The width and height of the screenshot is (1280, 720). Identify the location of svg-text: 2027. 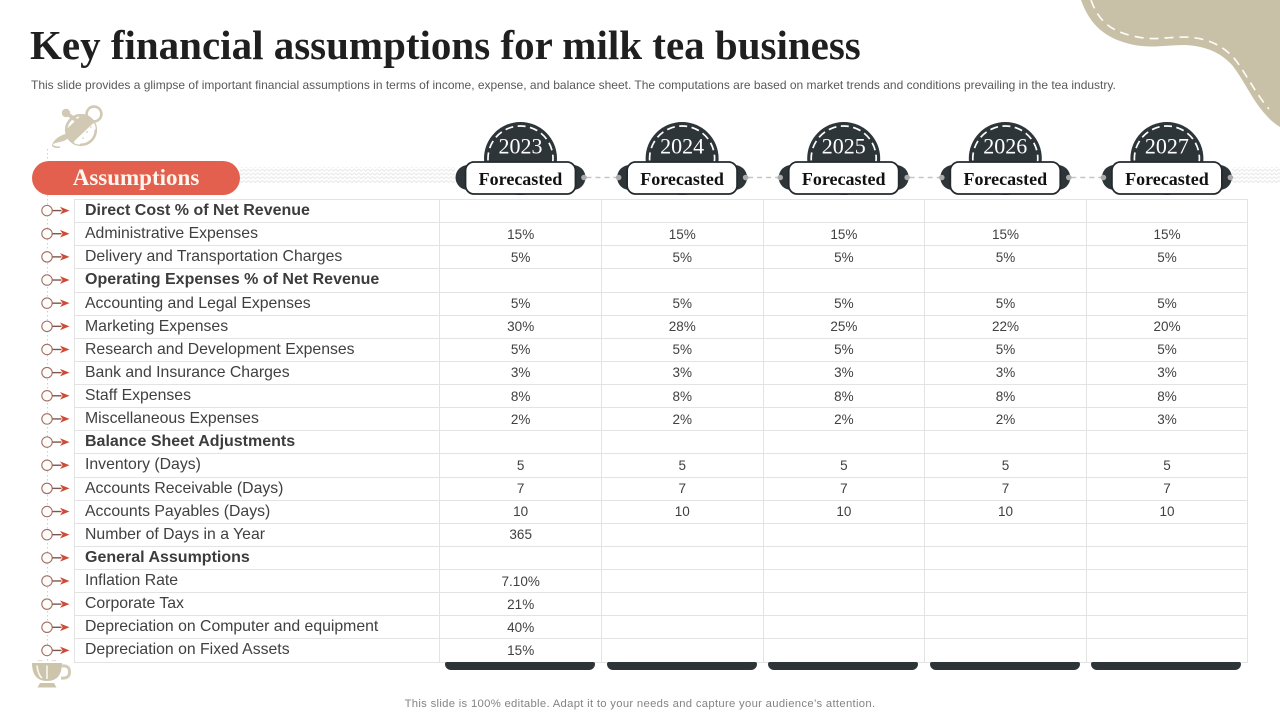
(1167, 146).